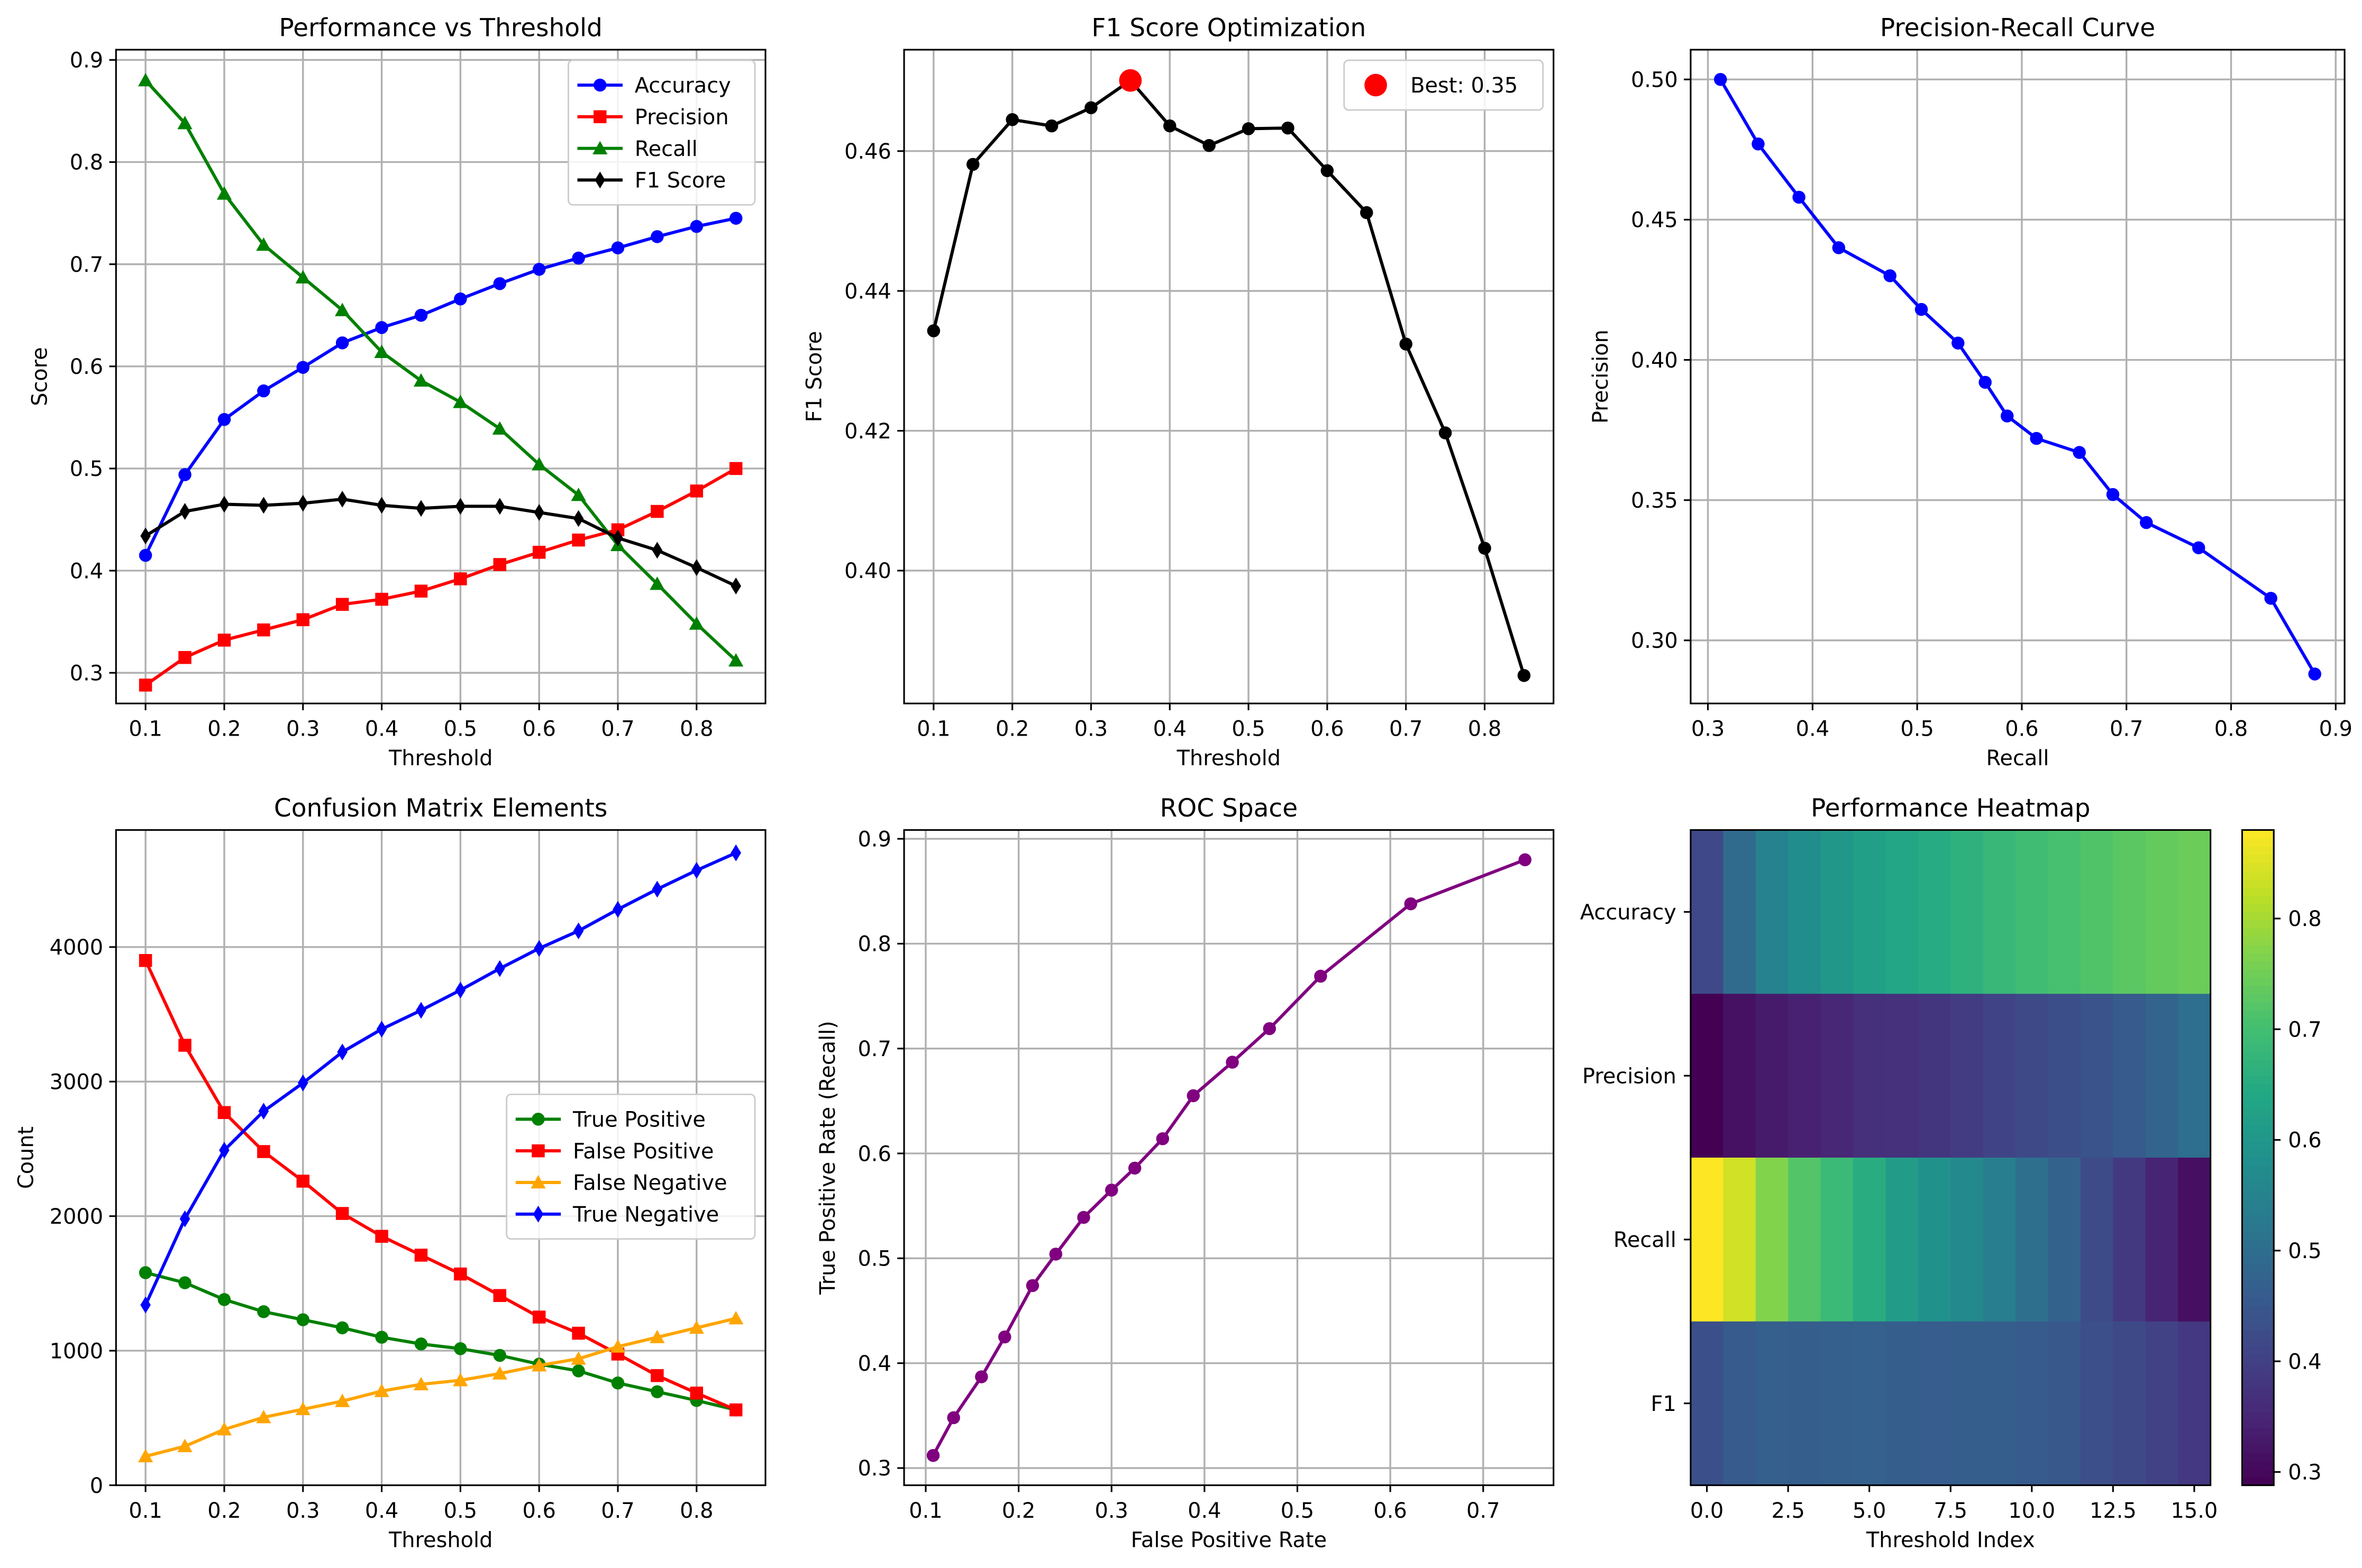 Image resolution: width=2362 pixels, height=1568 pixels. What do you see at coordinates (1229, 1158) in the screenshot?
I see `plot-area` at bounding box center [1229, 1158].